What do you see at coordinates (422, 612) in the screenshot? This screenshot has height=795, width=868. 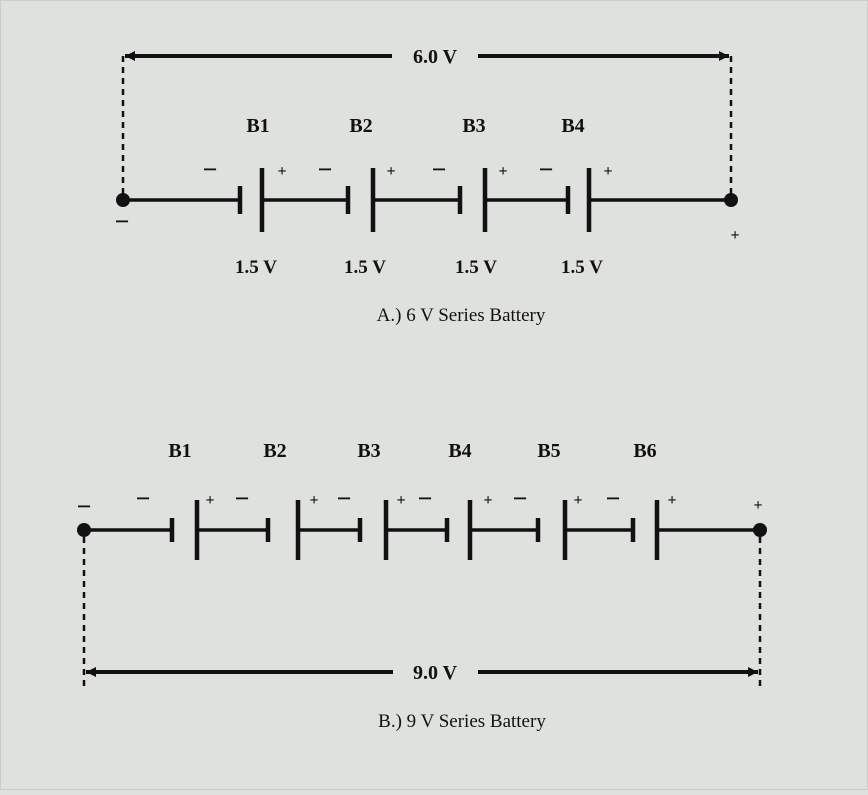 I see `circuit-b-dimension` at bounding box center [422, 612].